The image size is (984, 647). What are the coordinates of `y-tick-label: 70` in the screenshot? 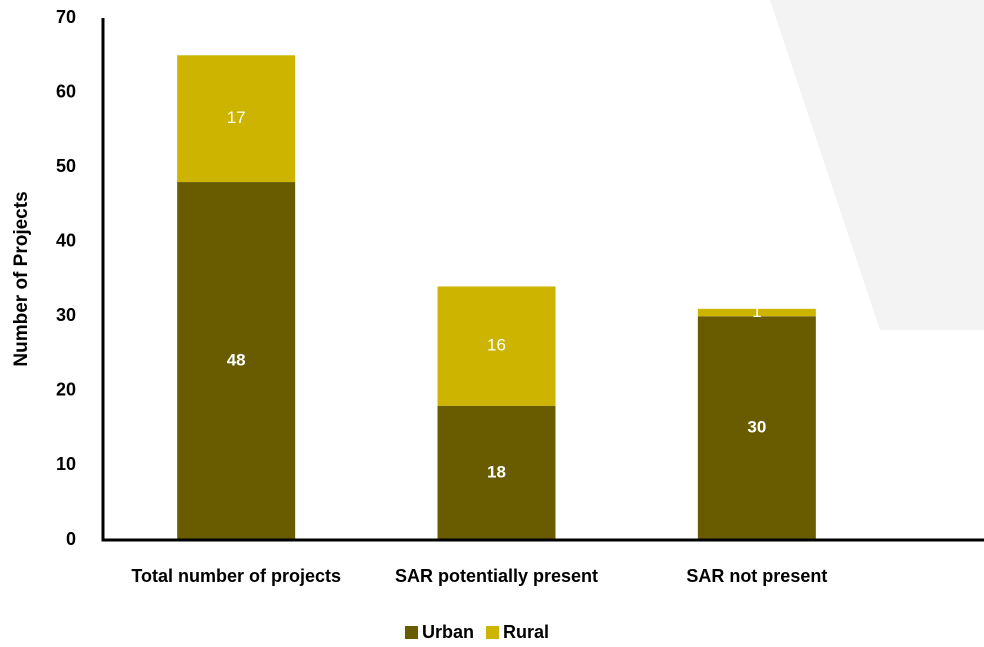 It's located at (66, 17).